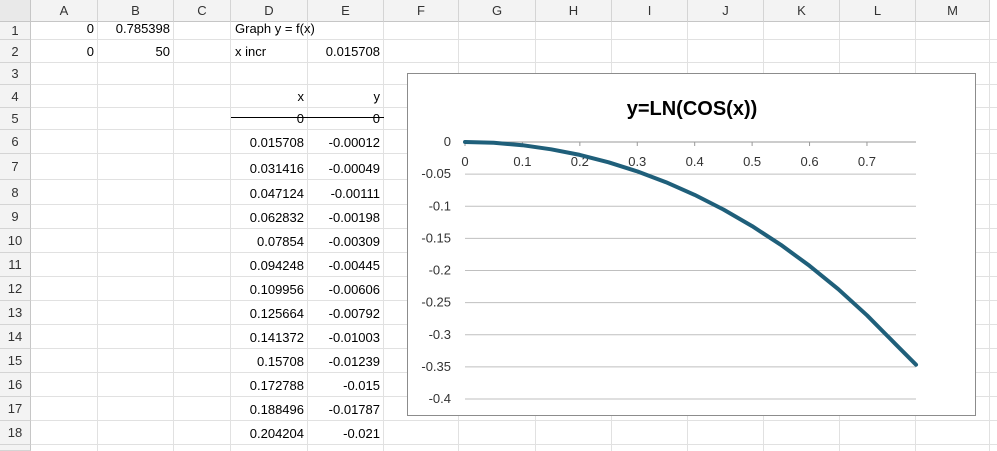  I want to click on column-header-H: H, so click(574, 11).